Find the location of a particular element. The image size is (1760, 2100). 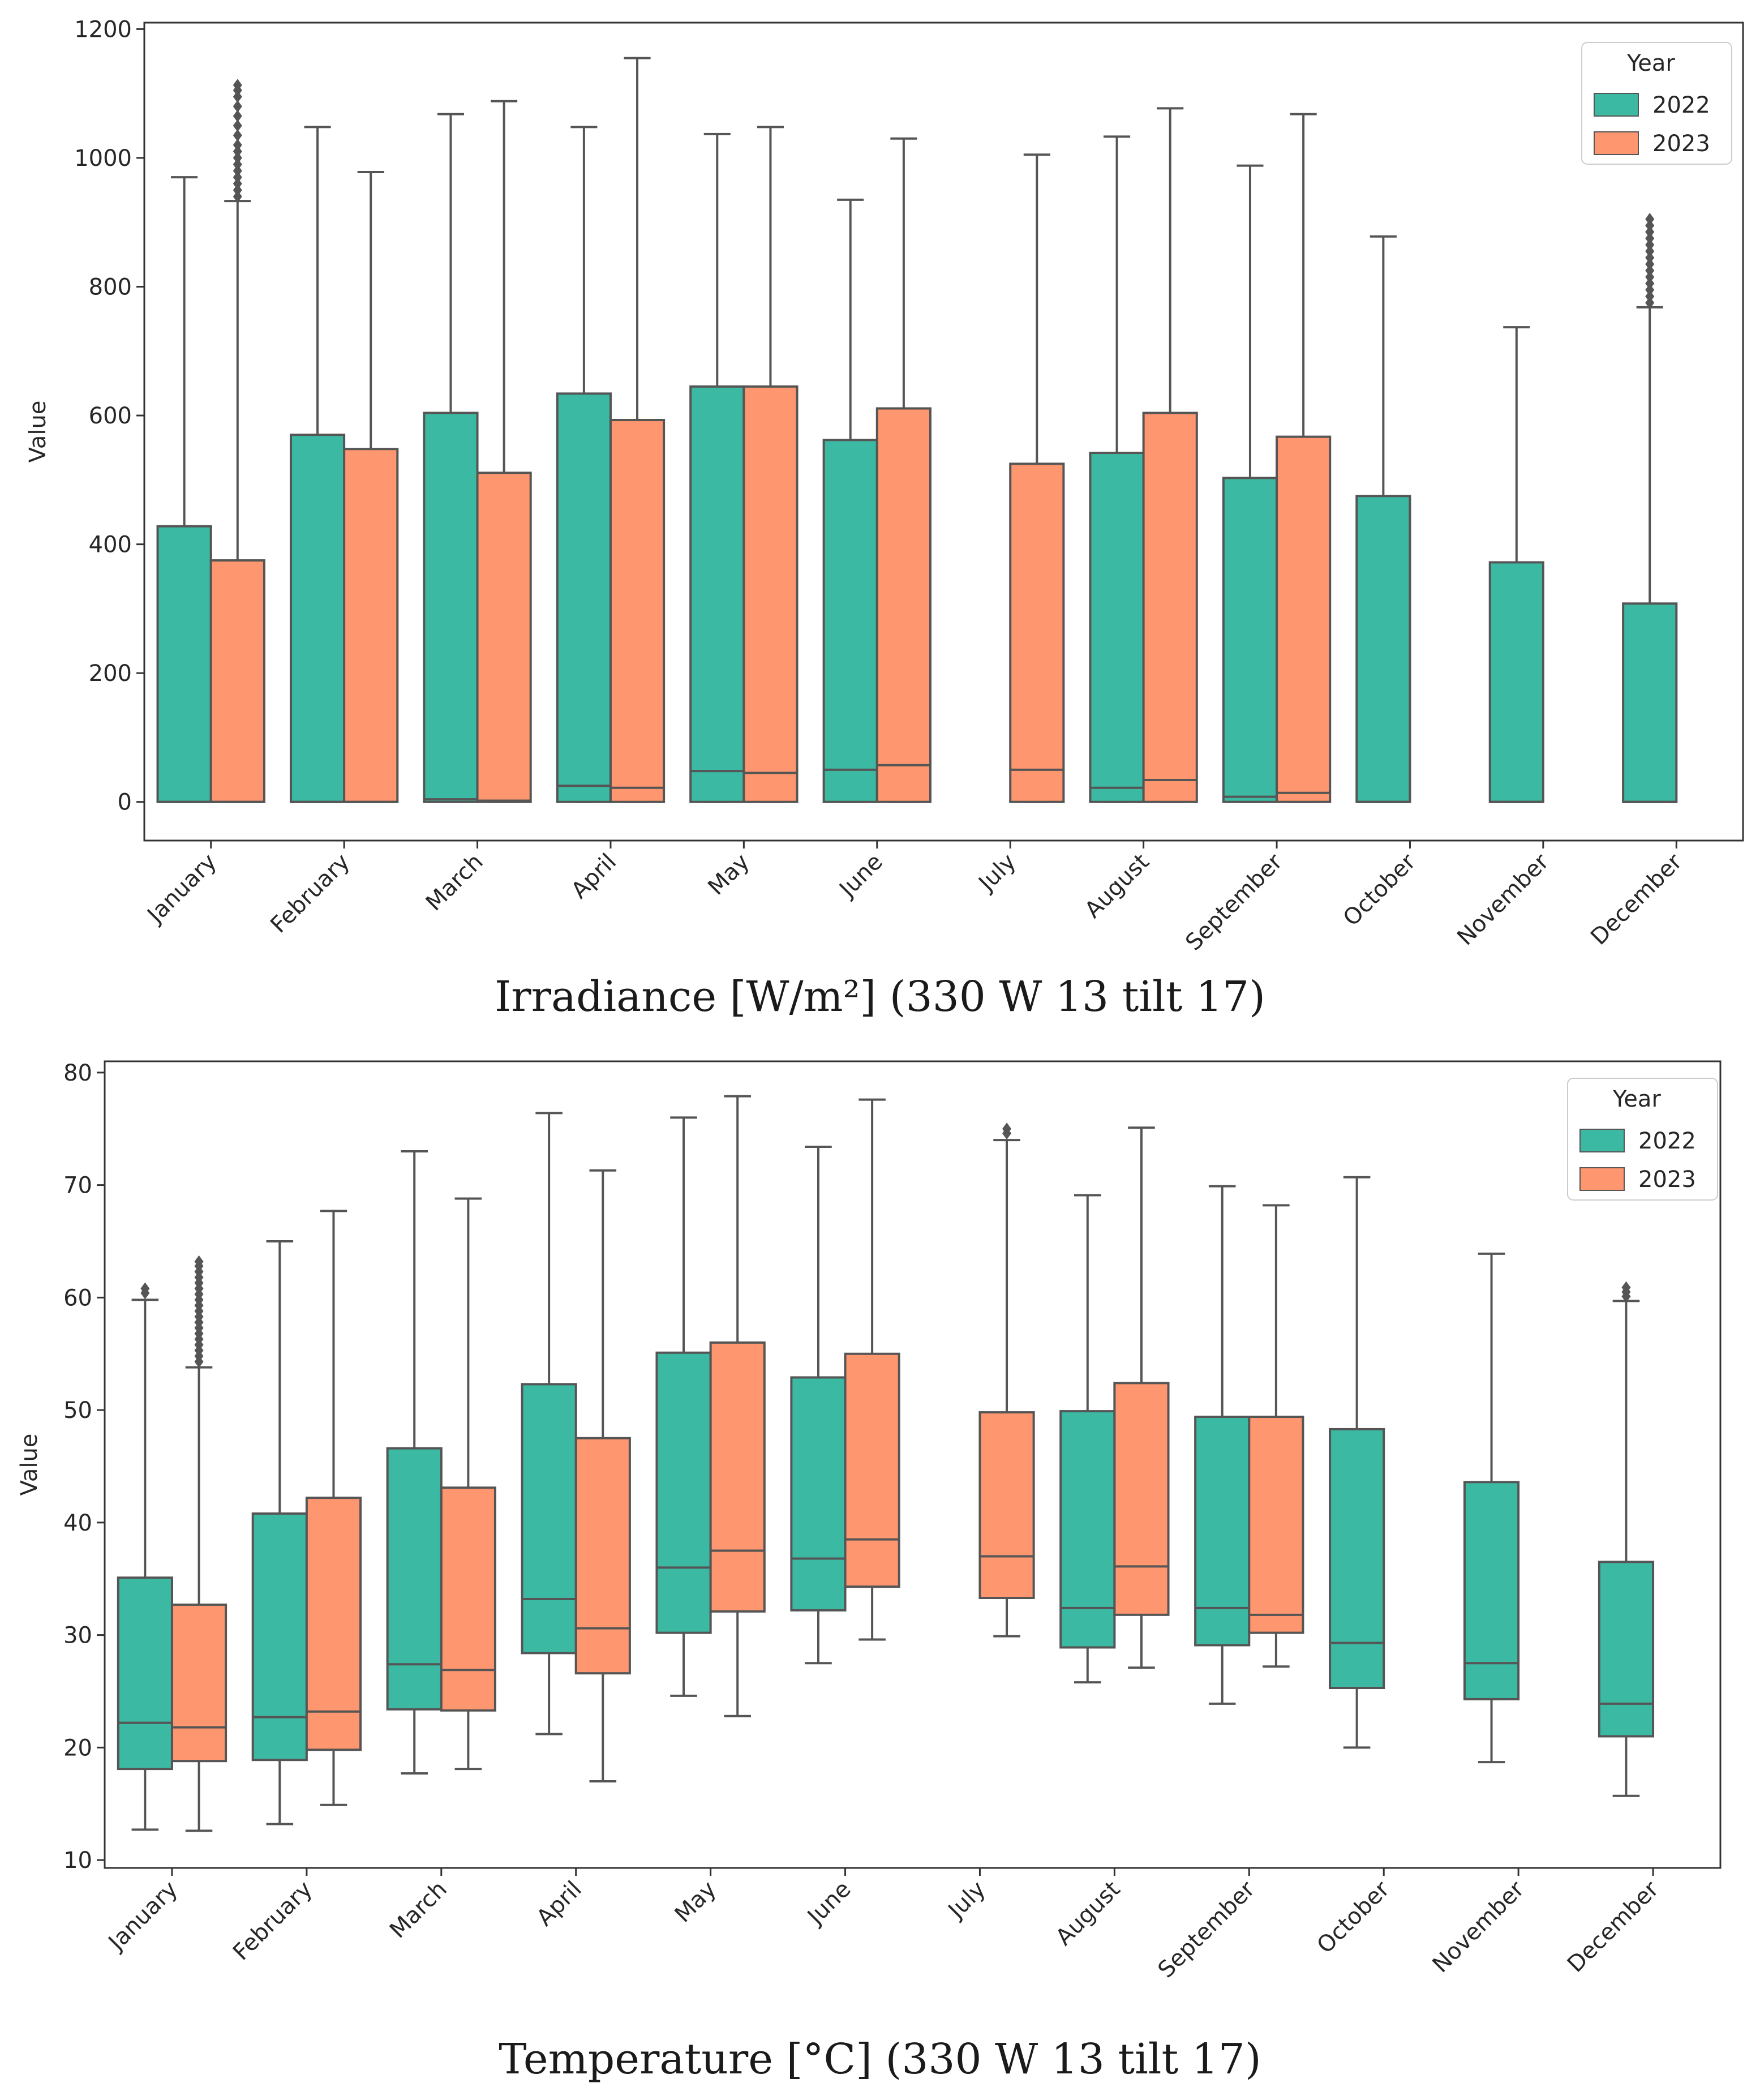

temperature-y-tick-label: 70 is located at coordinates (77, 1186).